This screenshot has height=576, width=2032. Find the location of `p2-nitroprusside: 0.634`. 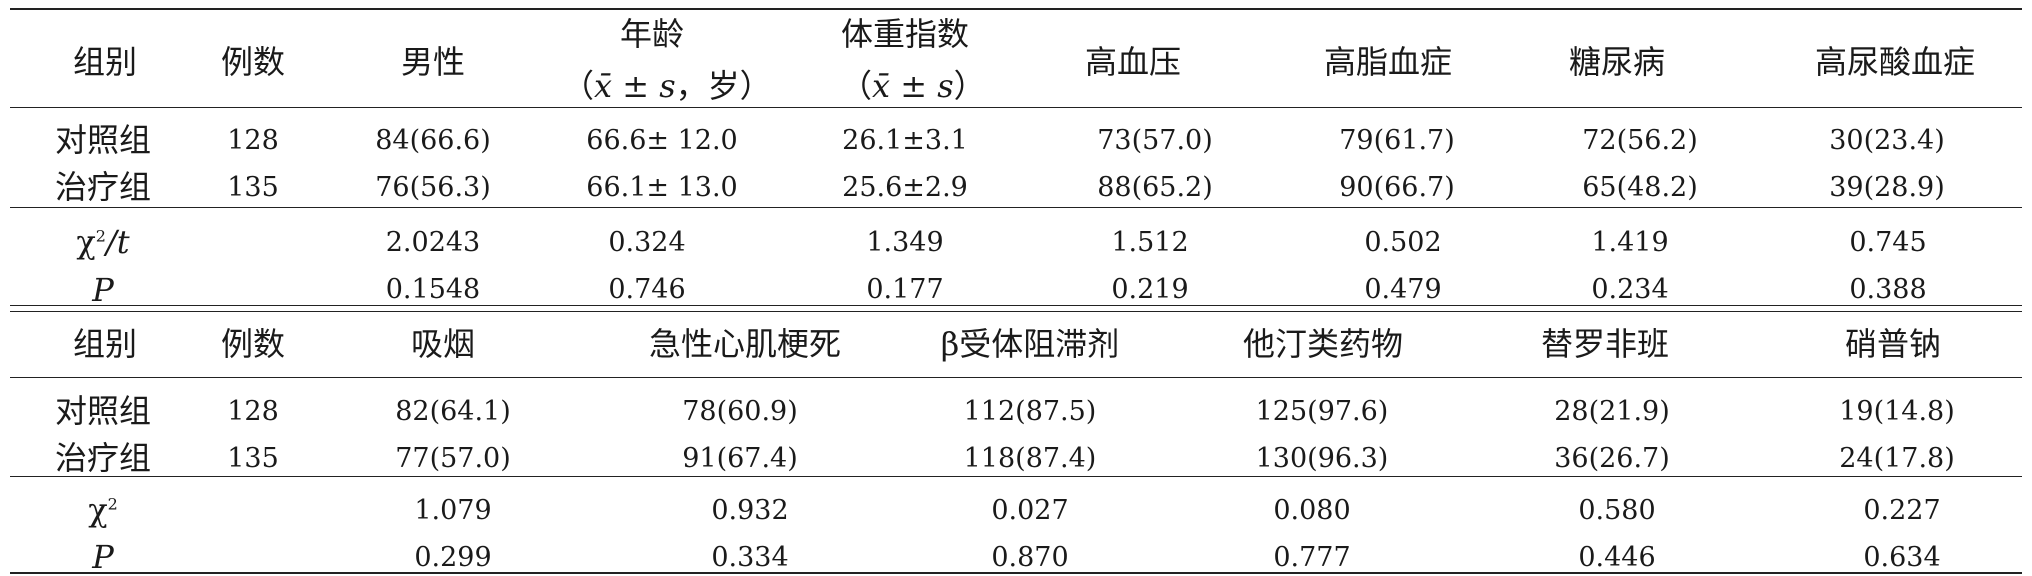

p2-nitroprusside: 0.634 is located at coordinates (1902, 557).